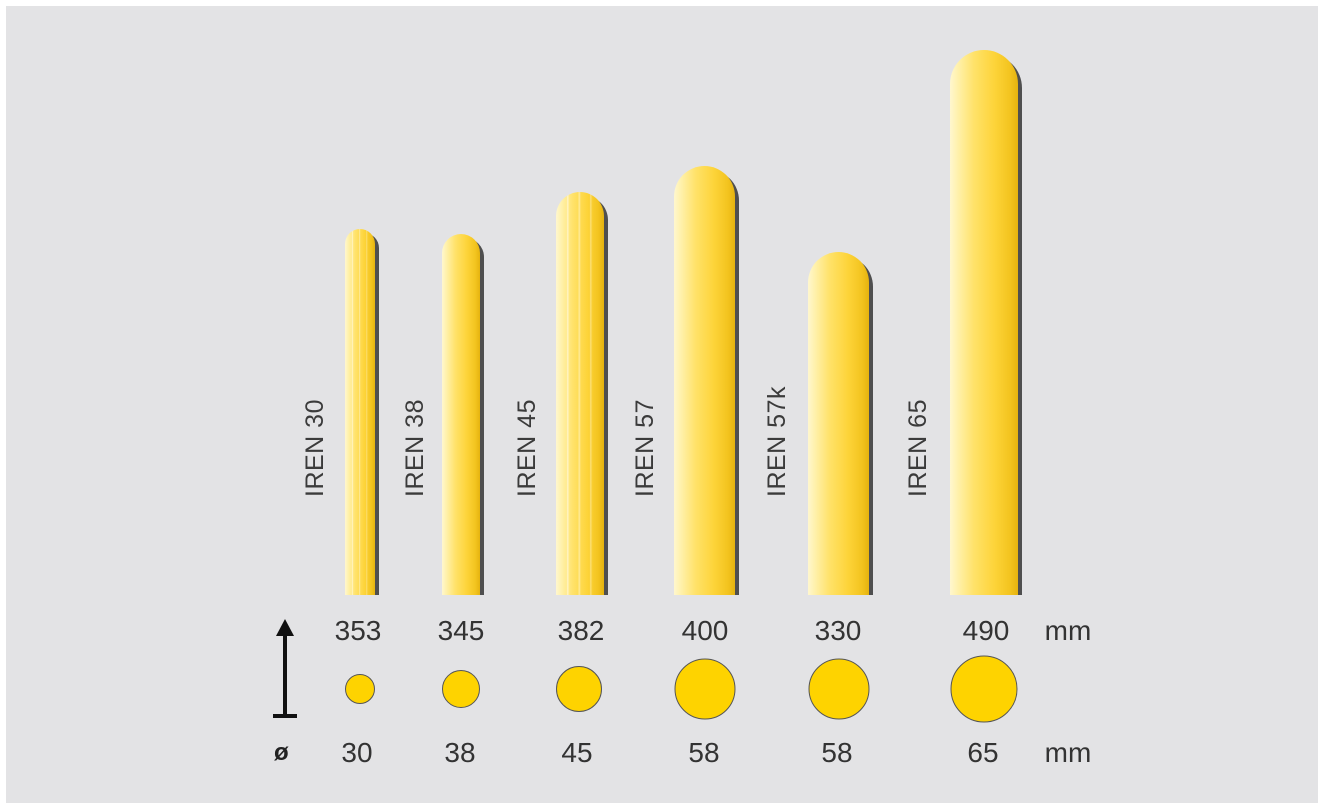 This screenshot has height=808, width=1323. What do you see at coordinates (527, 448) in the screenshot?
I see `product-label-iren-45: IREN 45` at bounding box center [527, 448].